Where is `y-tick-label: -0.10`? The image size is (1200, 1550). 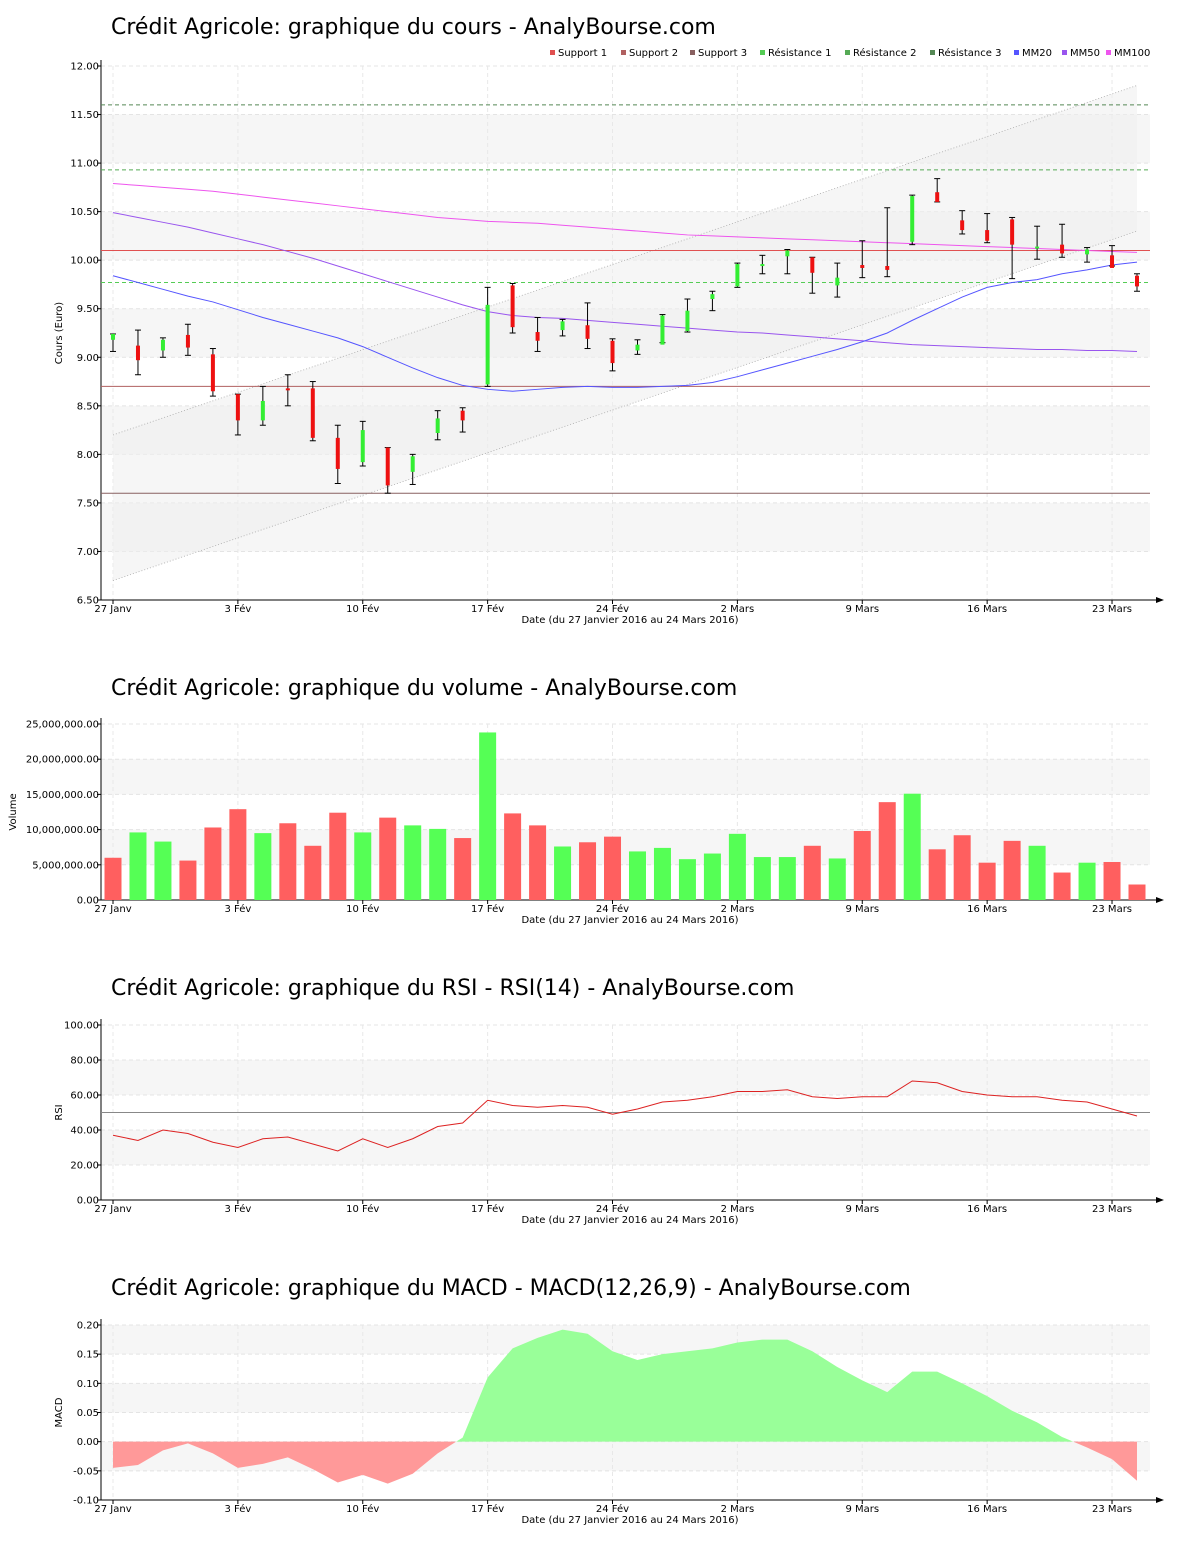
y-tick-label: -0.10 is located at coordinates (86, 1501).